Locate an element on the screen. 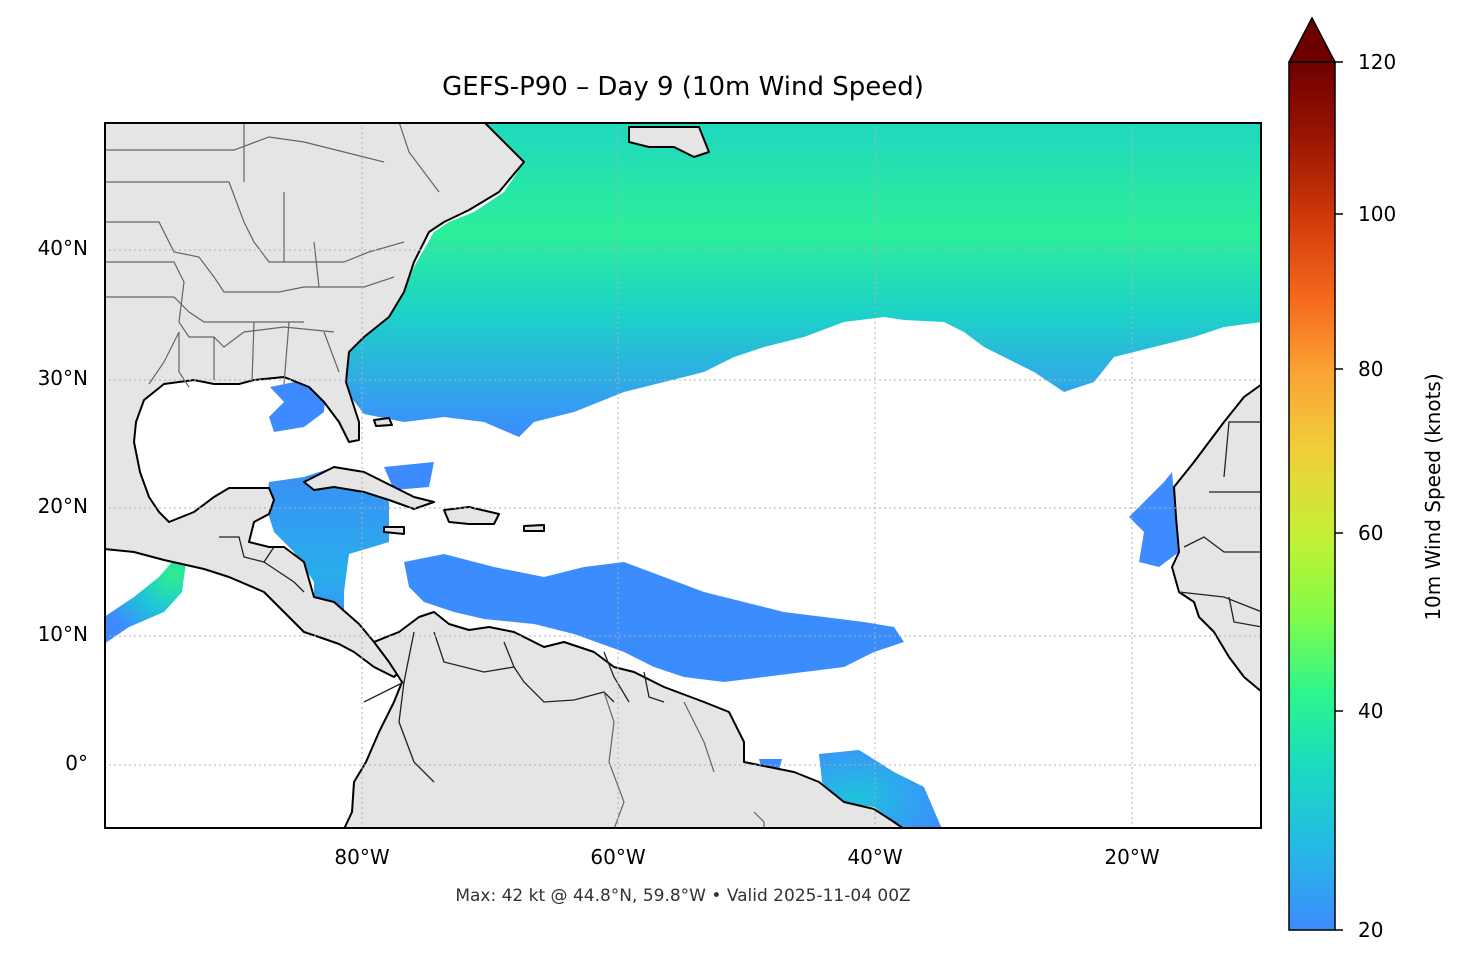 This screenshot has height=969, width=1466. colorbar-gradient is located at coordinates (1312, 496).